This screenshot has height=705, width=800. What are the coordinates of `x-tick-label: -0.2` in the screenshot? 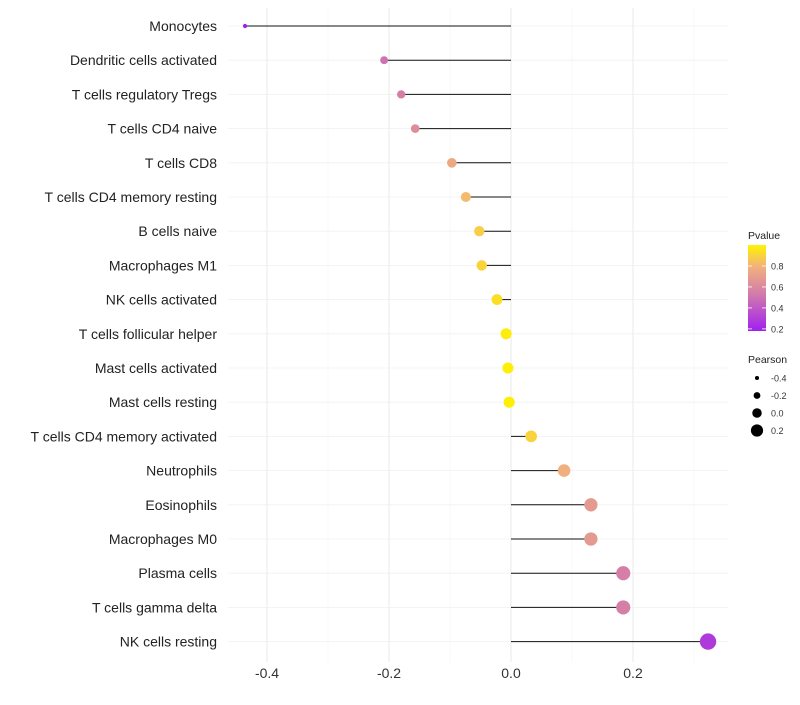 It's located at (389, 673).